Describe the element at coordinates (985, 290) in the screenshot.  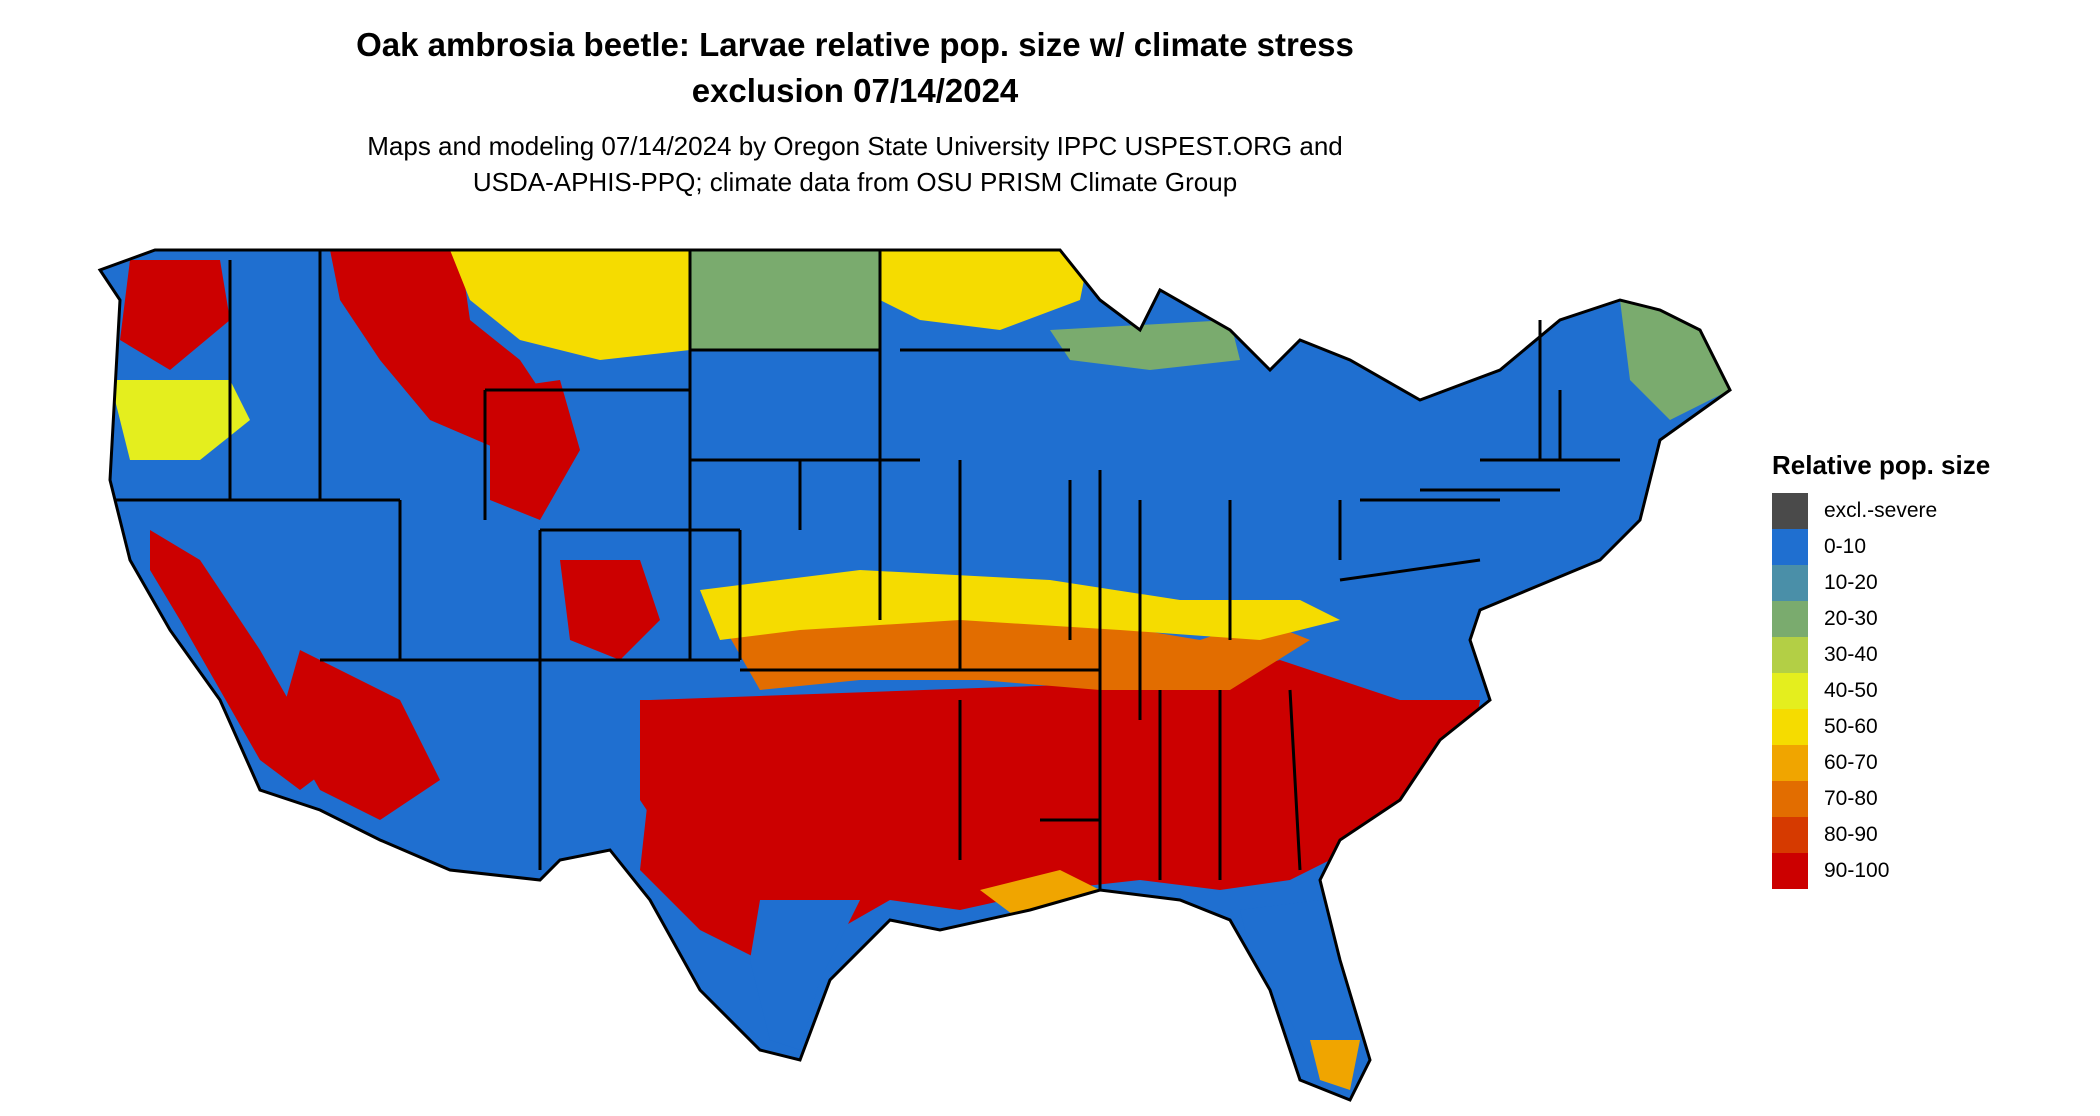
I see `region-minnesota-north` at that location.